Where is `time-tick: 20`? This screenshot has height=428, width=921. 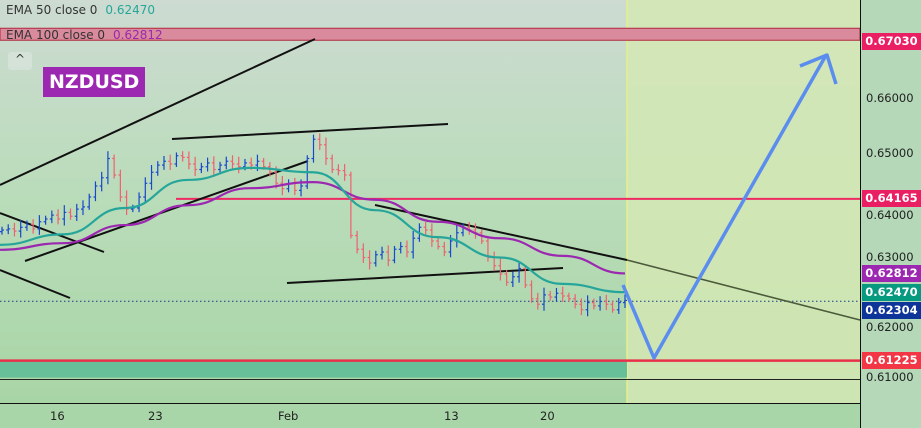
time-tick: 20 is located at coordinates (547, 416).